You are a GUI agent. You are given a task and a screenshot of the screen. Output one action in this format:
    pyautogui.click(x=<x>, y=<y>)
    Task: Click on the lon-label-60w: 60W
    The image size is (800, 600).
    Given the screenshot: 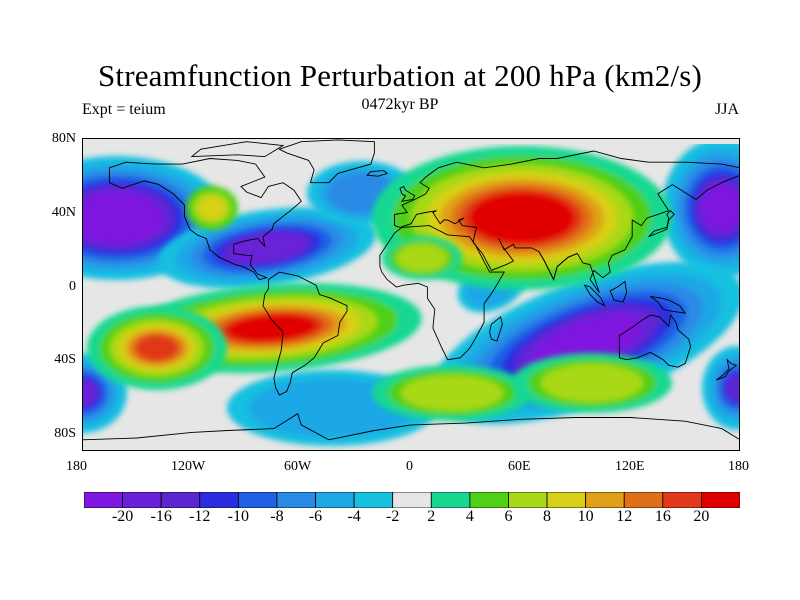 What is the action you would take?
    pyautogui.click(x=298, y=466)
    